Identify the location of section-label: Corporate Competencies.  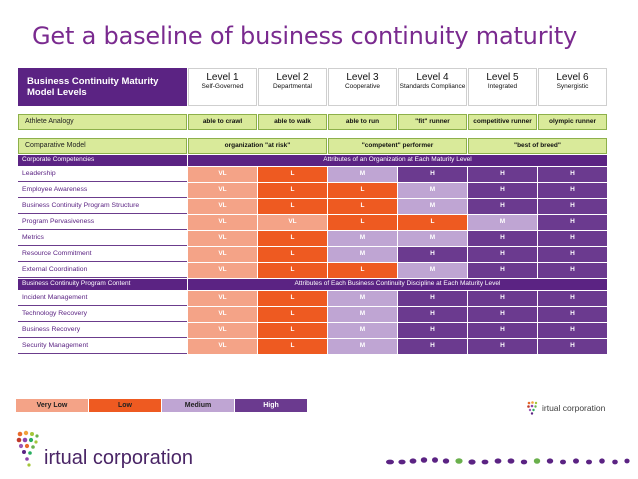
(102, 160).